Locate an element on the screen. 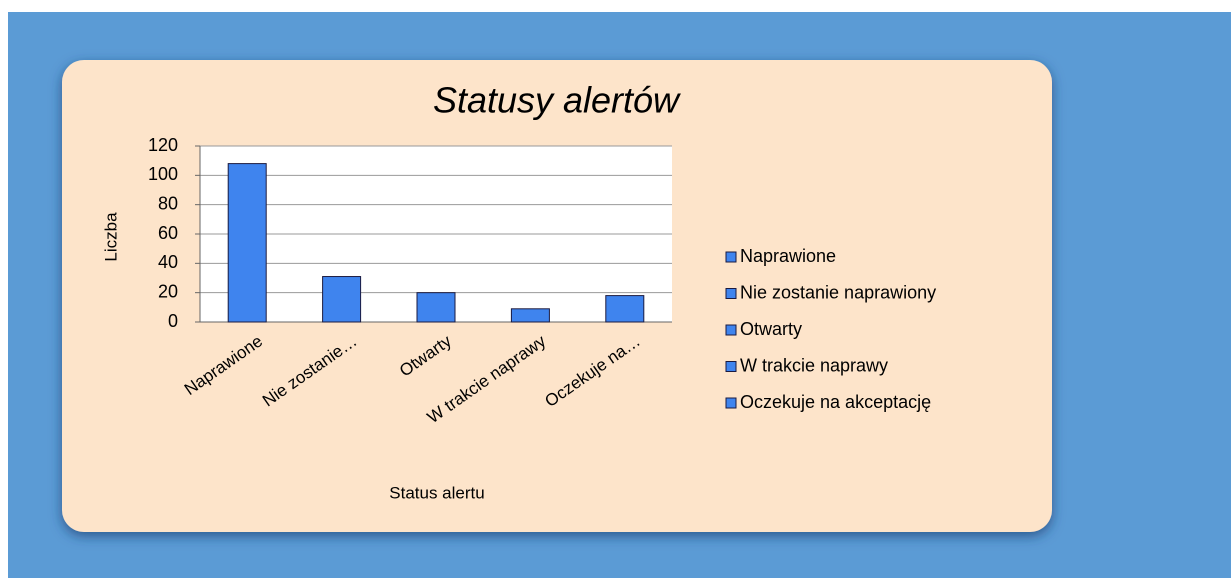 The width and height of the screenshot is (1231, 578). legend-label: Oczekuje na akceptację is located at coordinates (835, 402).